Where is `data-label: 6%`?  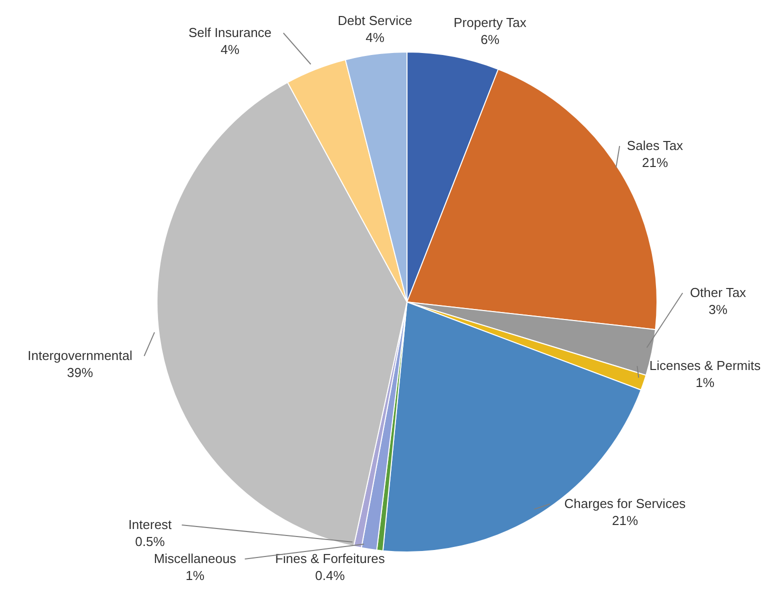 data-label: 6% is located at coordinates (490, 39).